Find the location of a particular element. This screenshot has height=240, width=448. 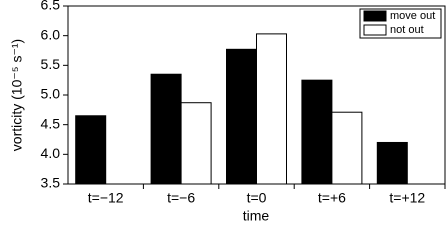

legend-label: not out is located at coordinates (407, 30).